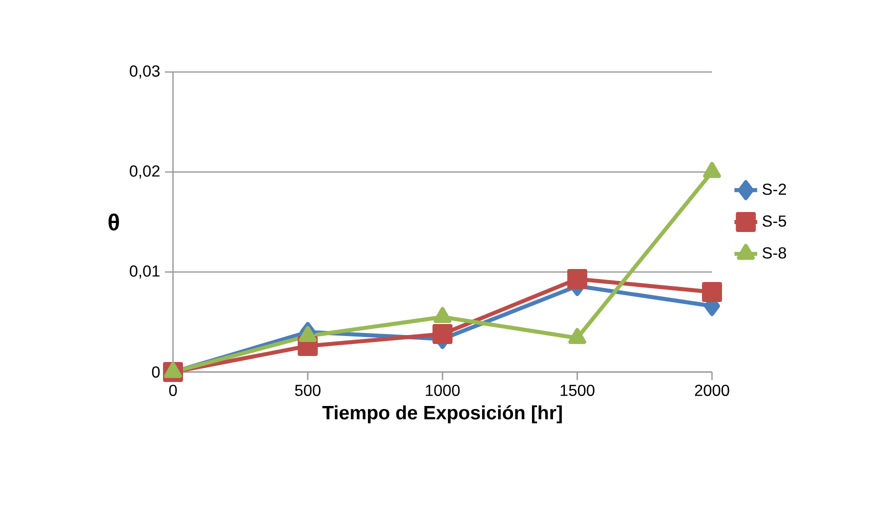 Image resolution: width=887 pixels, height=508 pixels. Describe the element at coordinates (577, 390) in the screenshot. I see `x-tick-label: 1500` at that location.